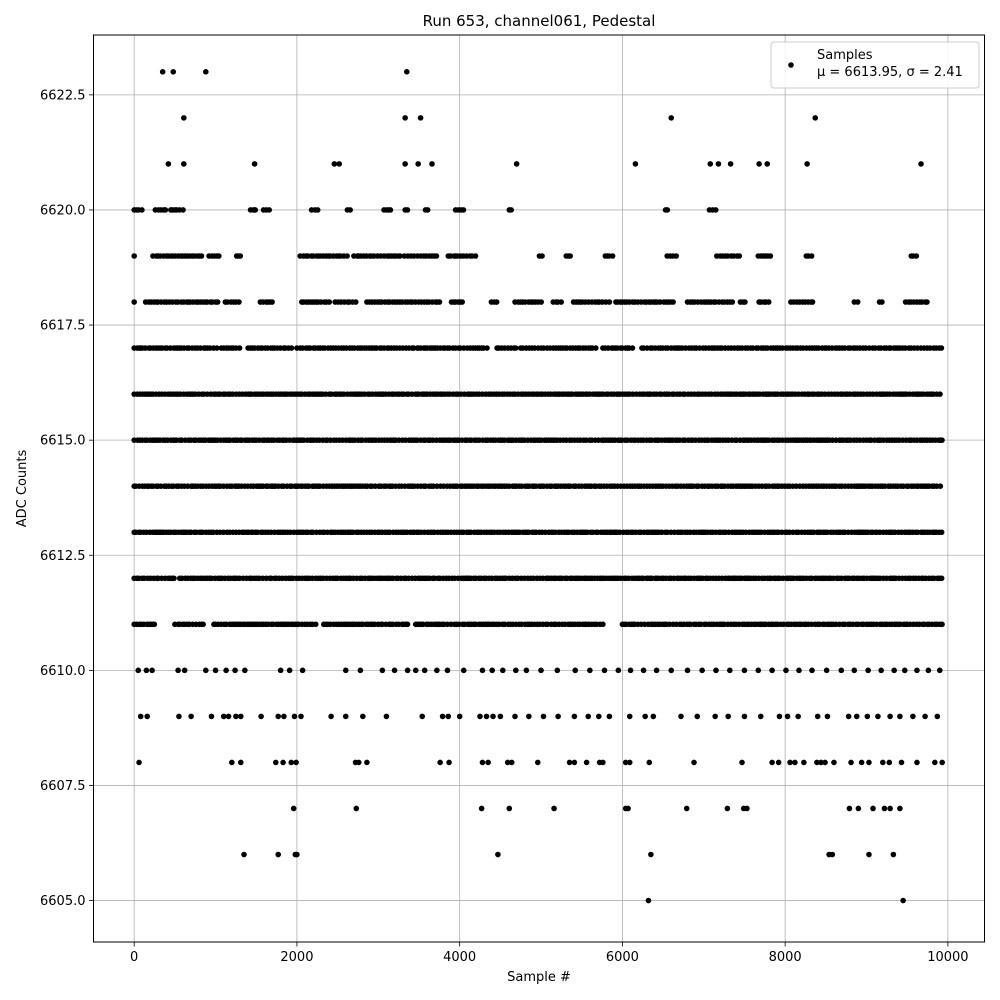  Describe the element at coordinates (22, 489) in the screenshot. I see `y-axis-label: ADC Counts` at that location.